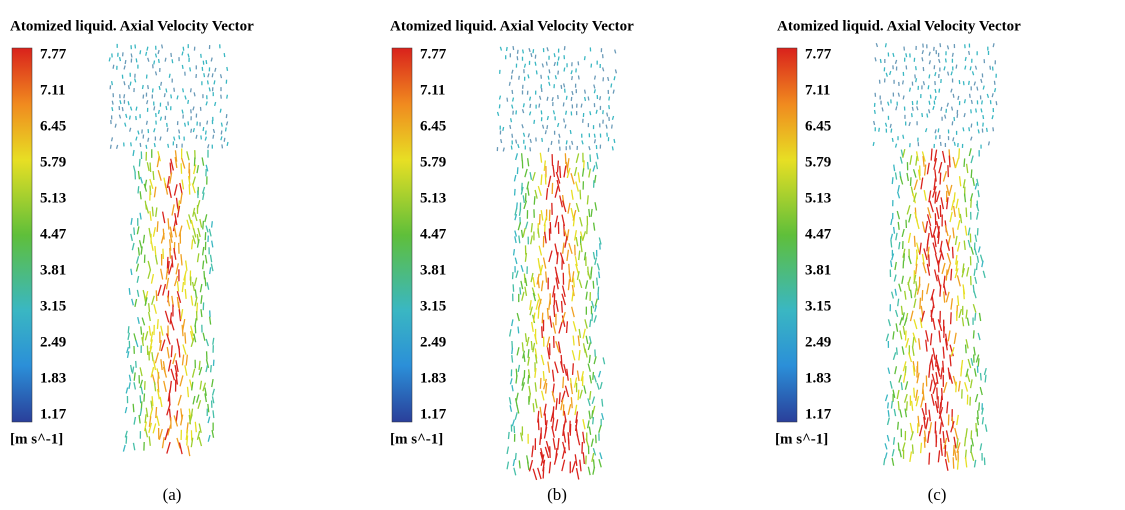 Image resolution: width=1125 pixels, height=510 pixels. I want to click on colorbar-tick-label: 7.11, so click(52, 90).